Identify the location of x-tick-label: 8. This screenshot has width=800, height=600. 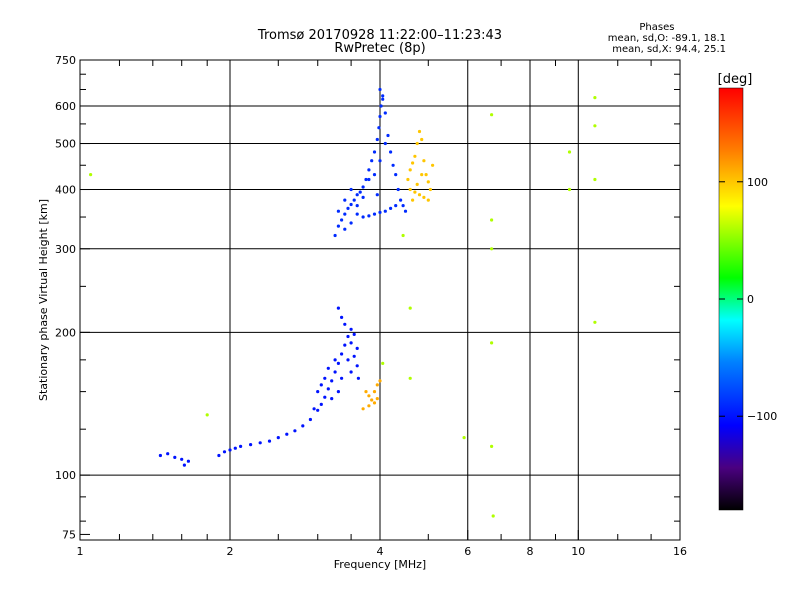
(530, 551).